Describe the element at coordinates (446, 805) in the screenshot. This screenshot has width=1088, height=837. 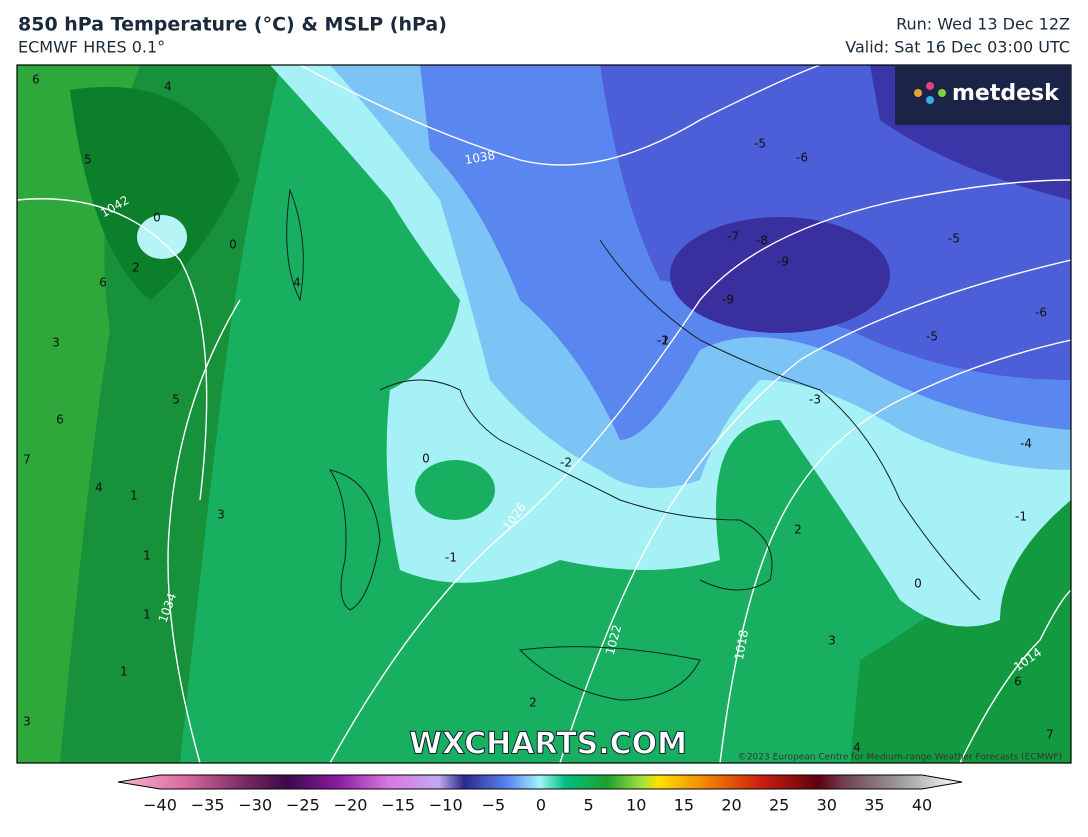
I see `colorbar-tick-label: −10` at that location.